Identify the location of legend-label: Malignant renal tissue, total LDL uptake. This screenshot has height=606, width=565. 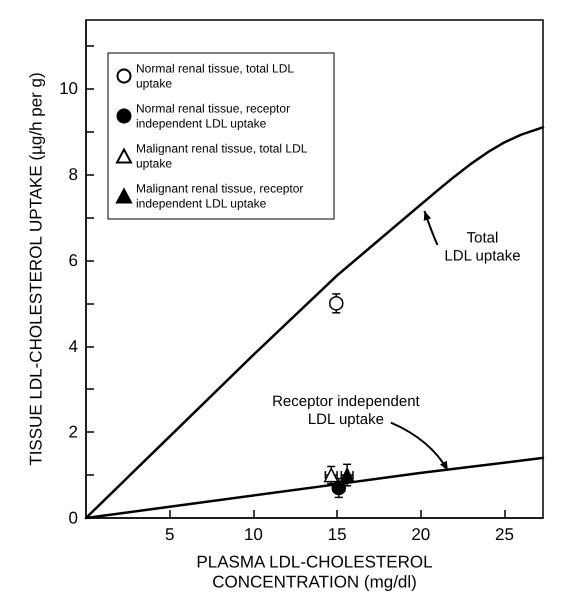
(223, 156).